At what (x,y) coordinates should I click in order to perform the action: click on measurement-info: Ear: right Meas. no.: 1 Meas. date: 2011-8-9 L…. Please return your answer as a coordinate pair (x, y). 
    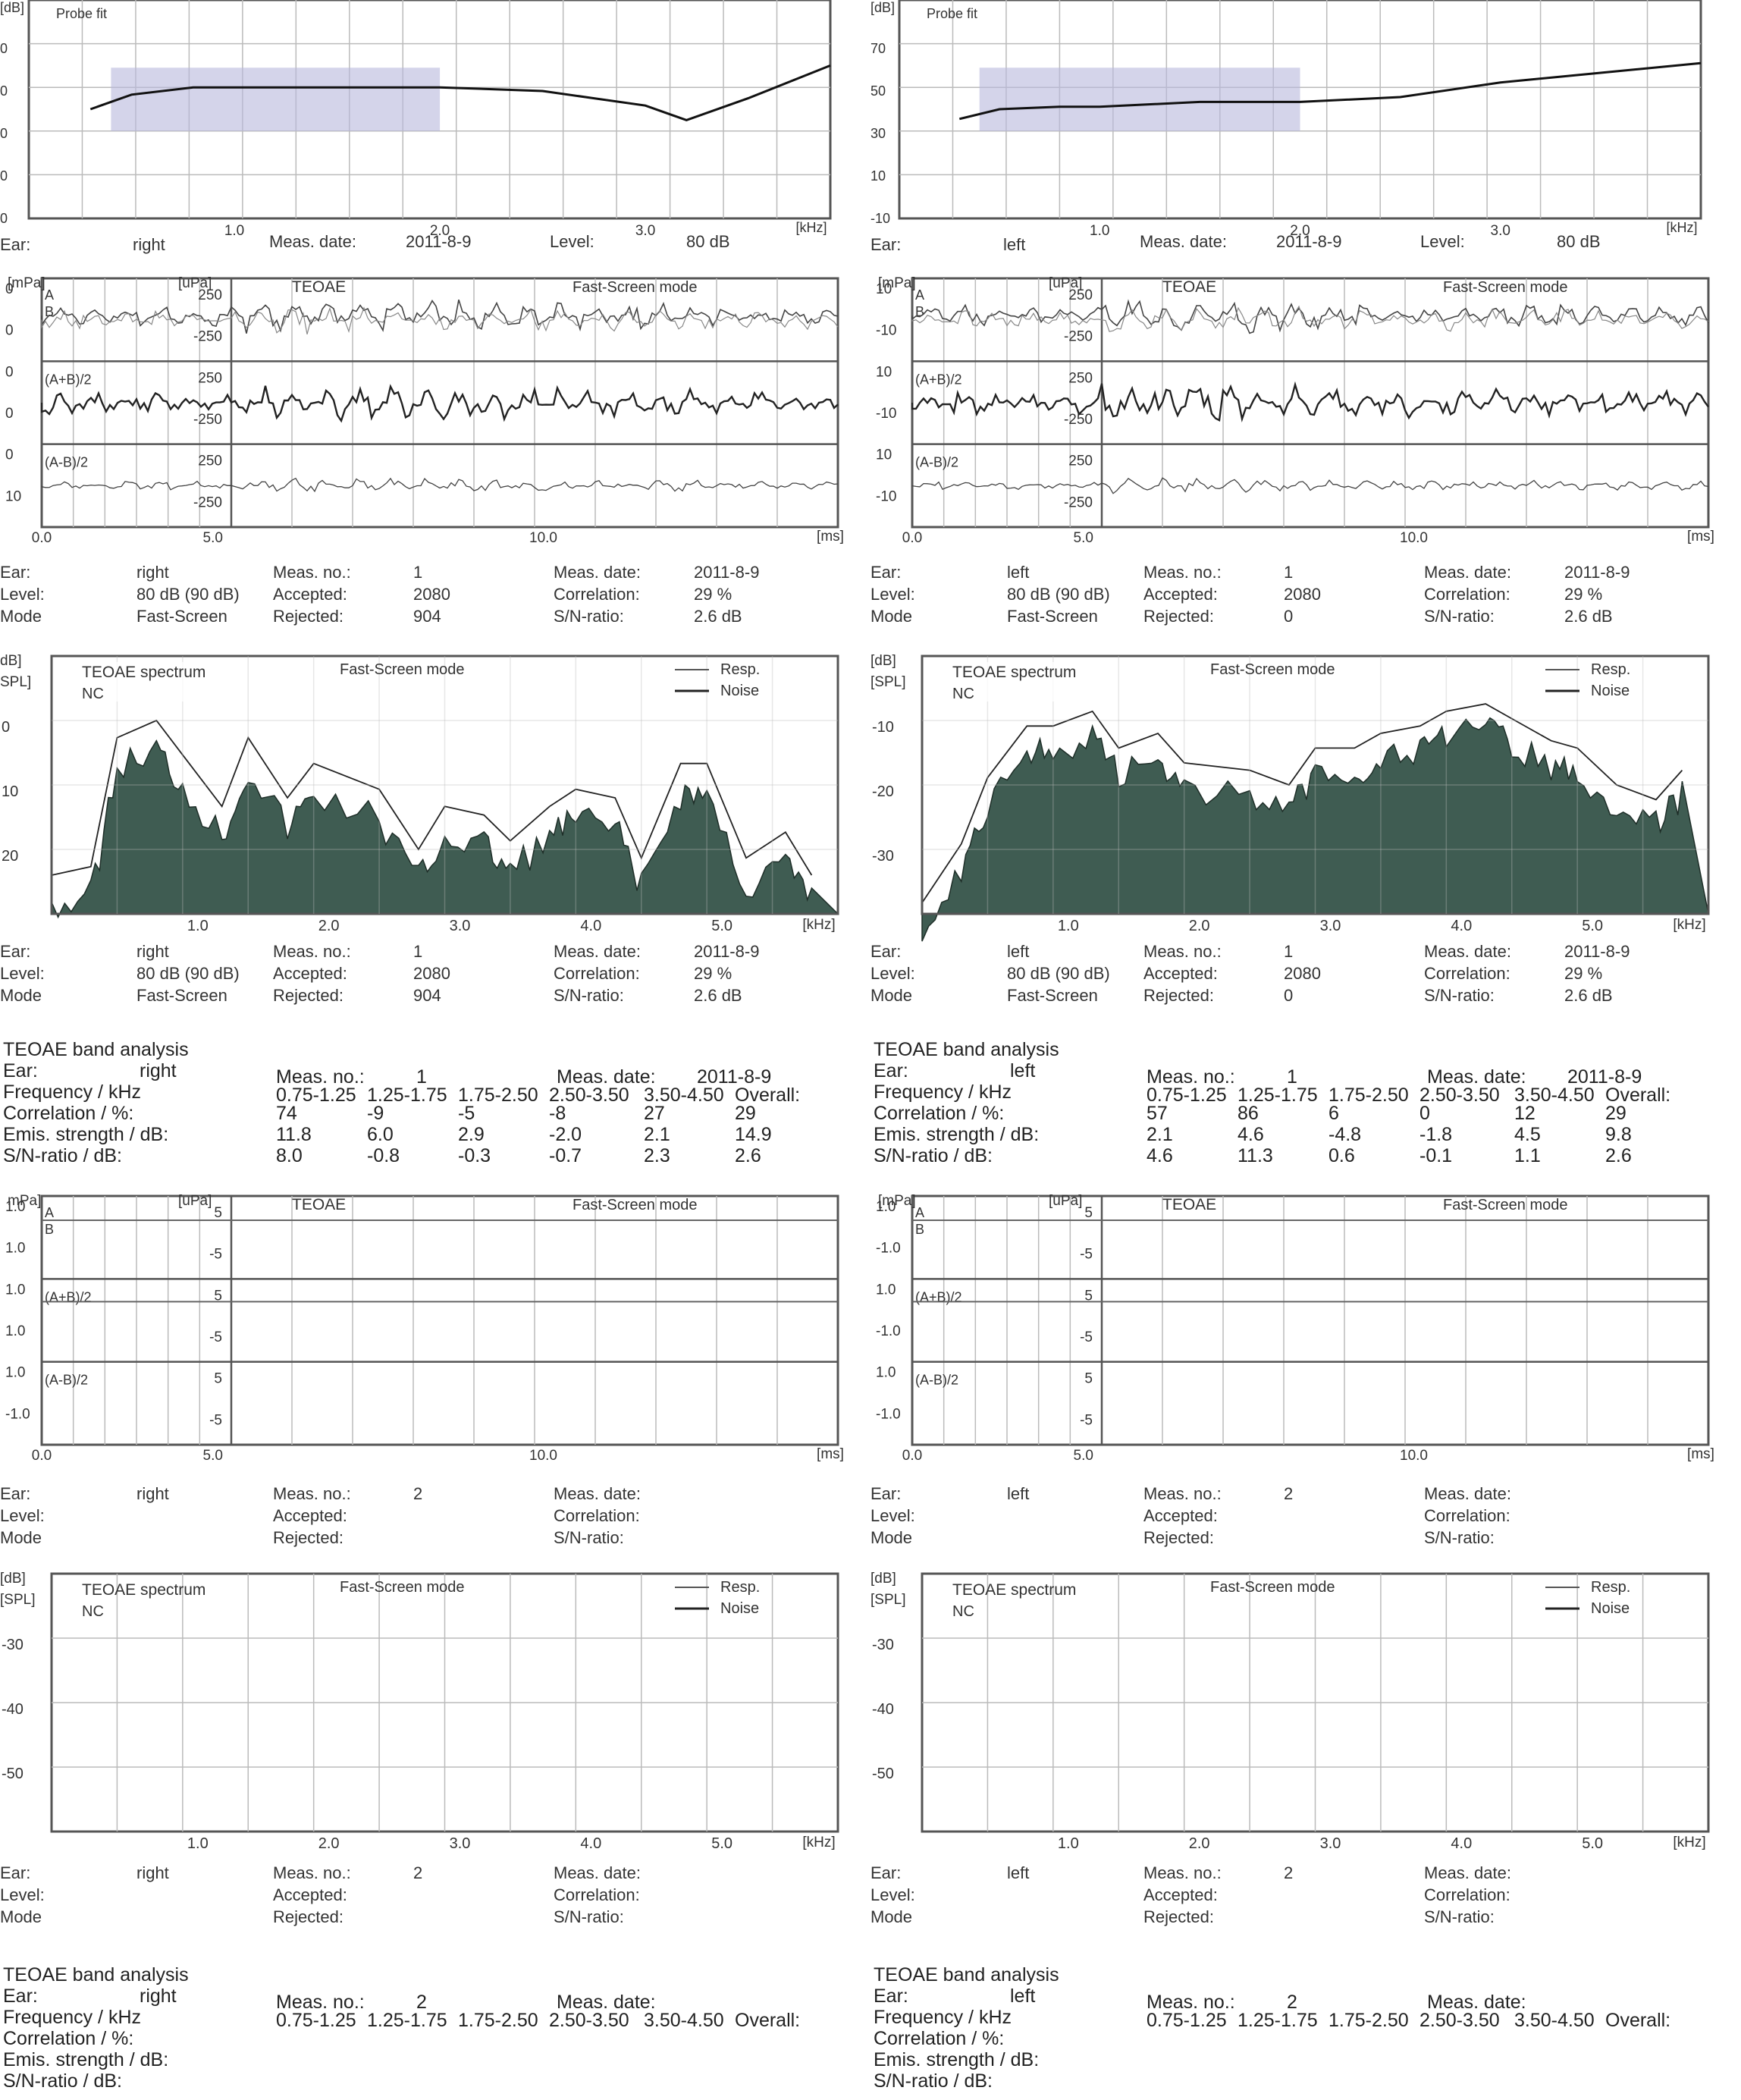
    Looking at the image, I should click on (435, 597).